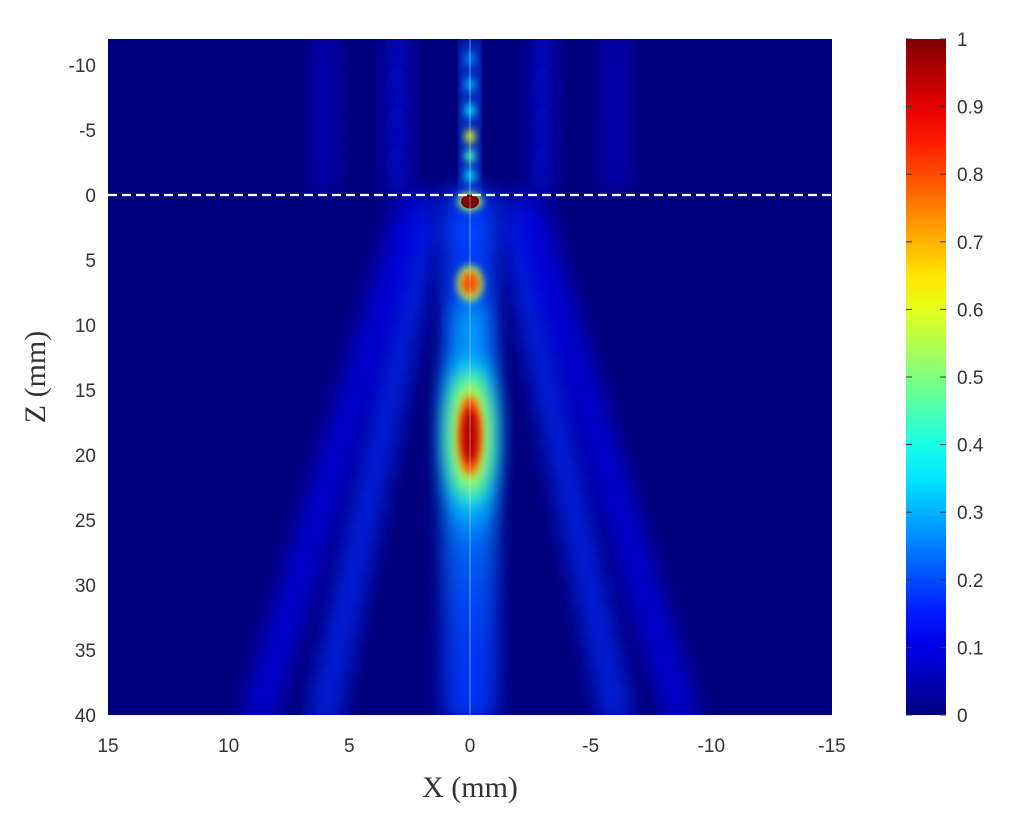 The height and width of the screenshot is (818, 1018). Describe the element at coordinates (85, 716) in the screenshot. I see `y-tick-label: 40` at that location.